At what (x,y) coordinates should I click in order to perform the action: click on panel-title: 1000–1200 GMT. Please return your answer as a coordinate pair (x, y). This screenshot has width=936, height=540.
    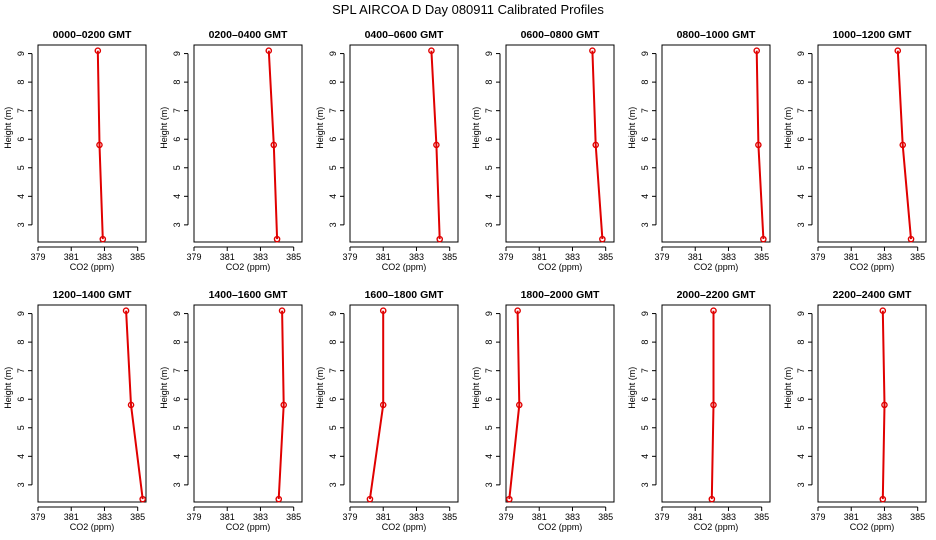
    Looking at the image, I should click on (872, 35).